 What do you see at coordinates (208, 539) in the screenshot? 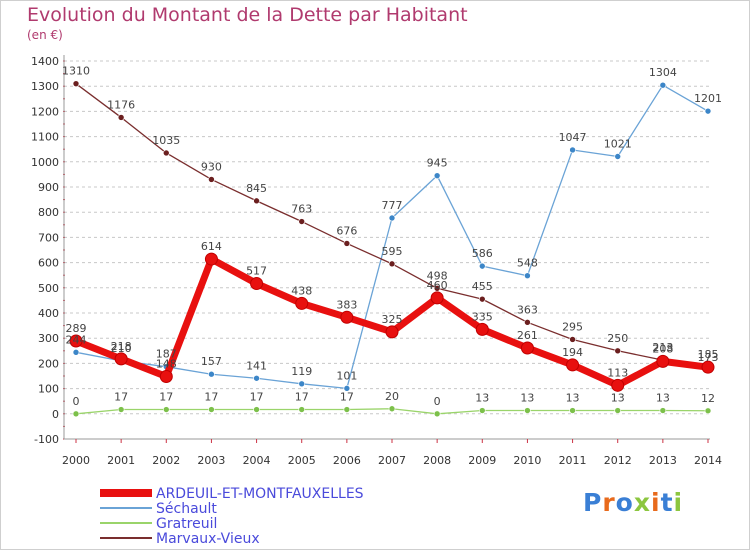
I see `legend-label: Marvaux-Vieux` at bounding box center [208, 539].